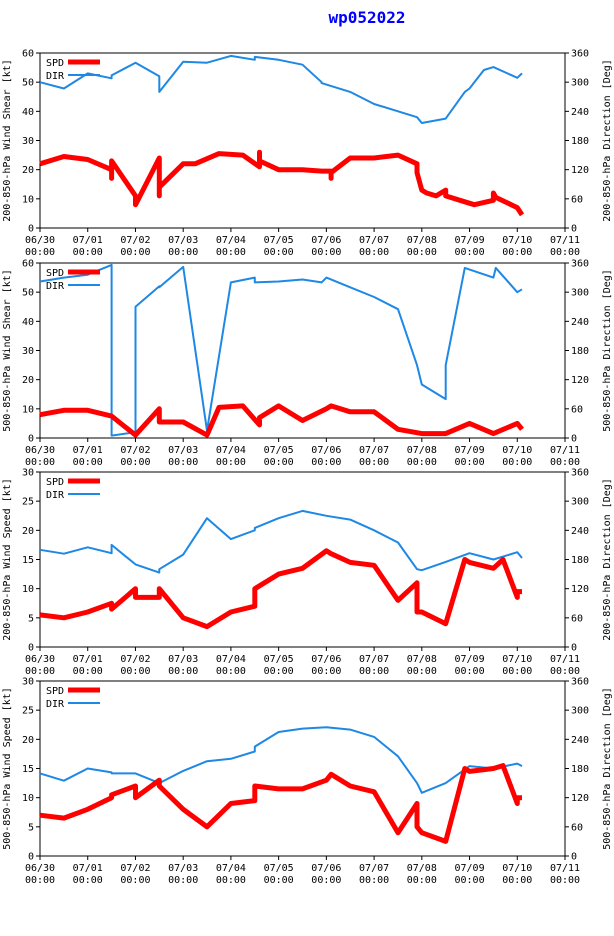 This screenshot has height=936, width=614. What do you see at coordinates (28, 769) in the screenshot?
I see `left-tick-label: 15` at bounding box center [28, 769].